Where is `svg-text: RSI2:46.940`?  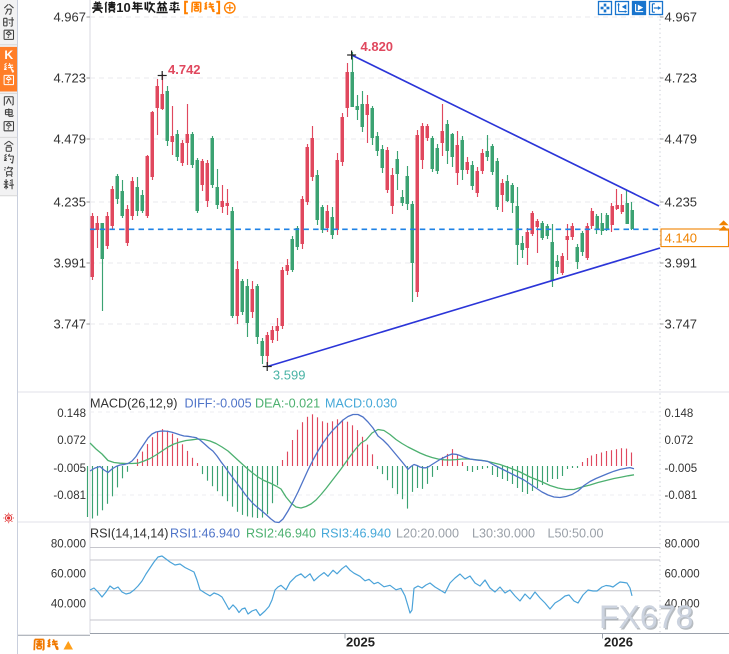 svg-text: RSI2:46.940 is located at coordinates (281, 534).